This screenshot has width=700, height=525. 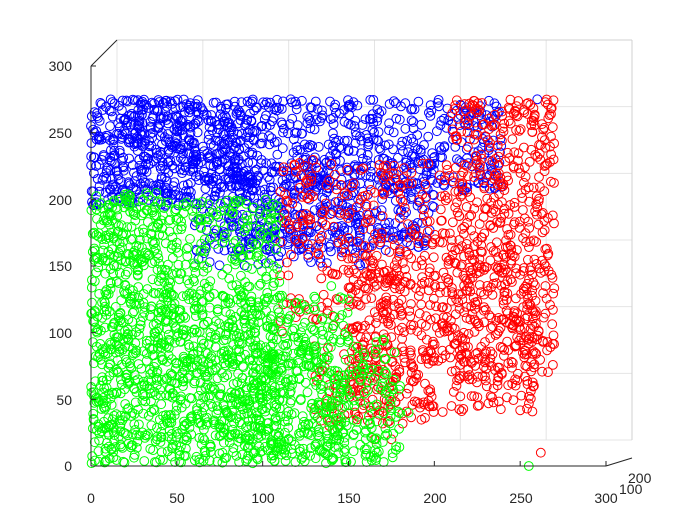 I want to click on x-tick-label: 100, so click(x=263, y=498).